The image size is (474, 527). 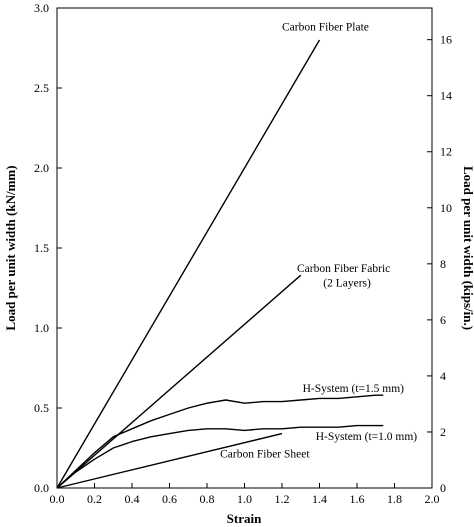 I want to click on y-tick-label: 3.0, so click(x=41, y=8).